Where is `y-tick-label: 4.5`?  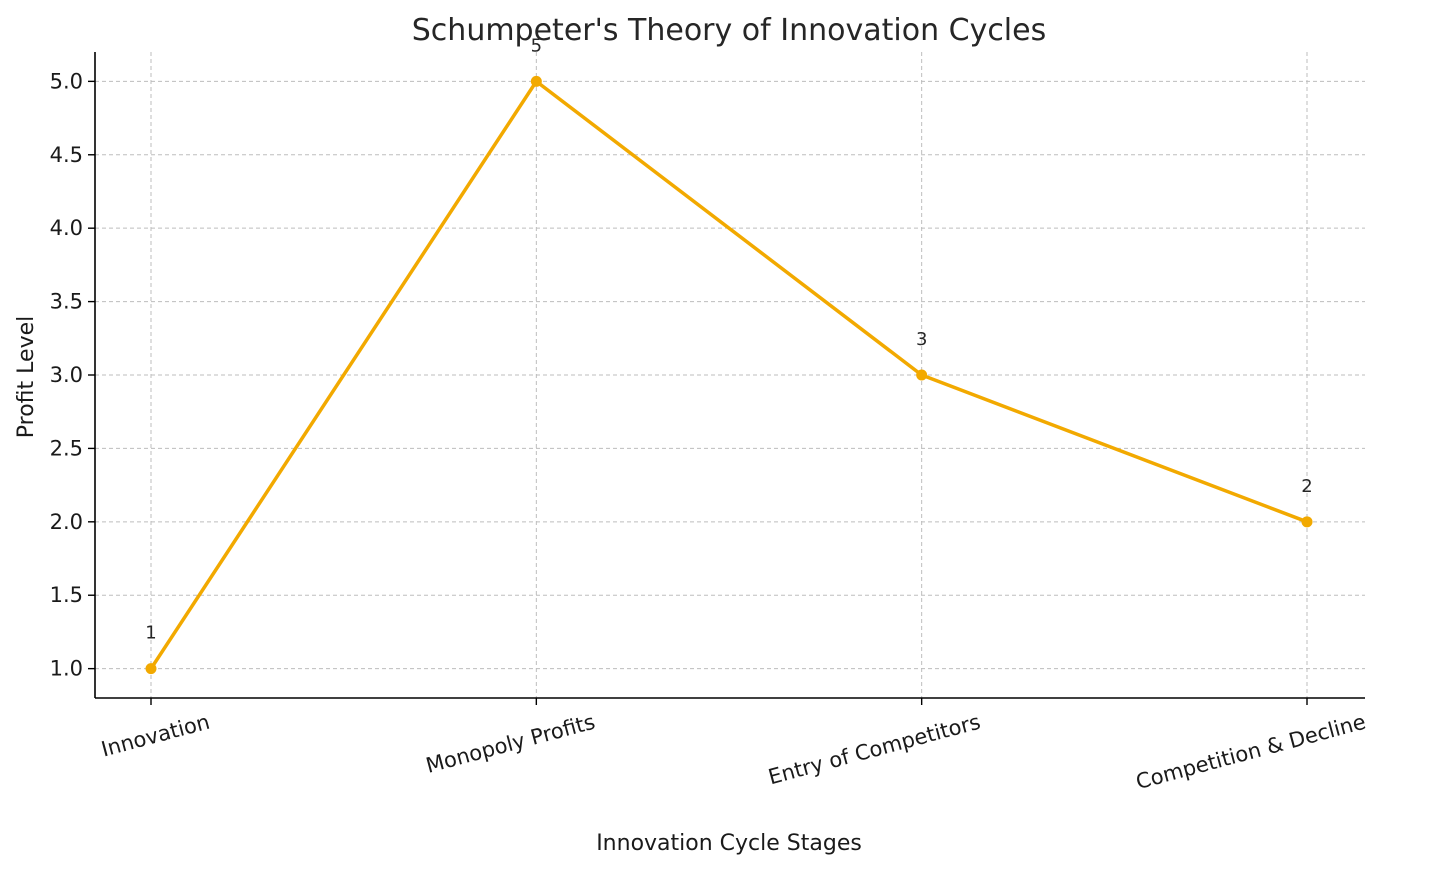 y-tick-label: 4.5 is located at coordinates (66, 155).